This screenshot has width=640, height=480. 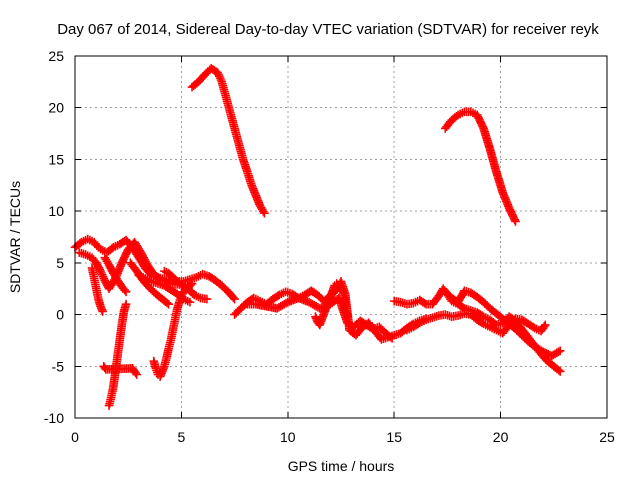 I want to click on series-late-b, so click(x=502, y=323).